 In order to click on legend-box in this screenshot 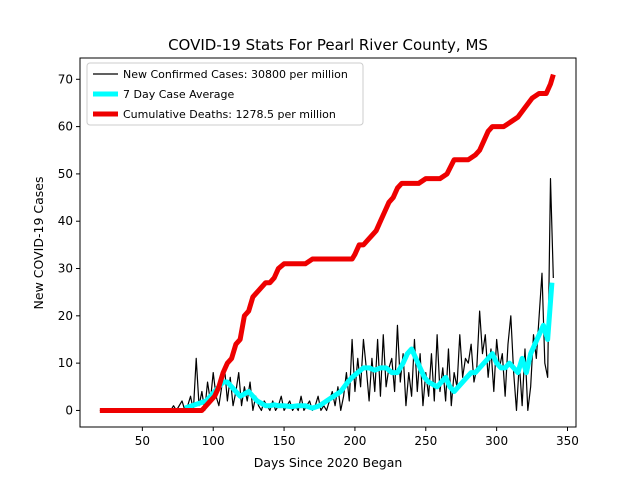, I will do `click(225, 94)`.